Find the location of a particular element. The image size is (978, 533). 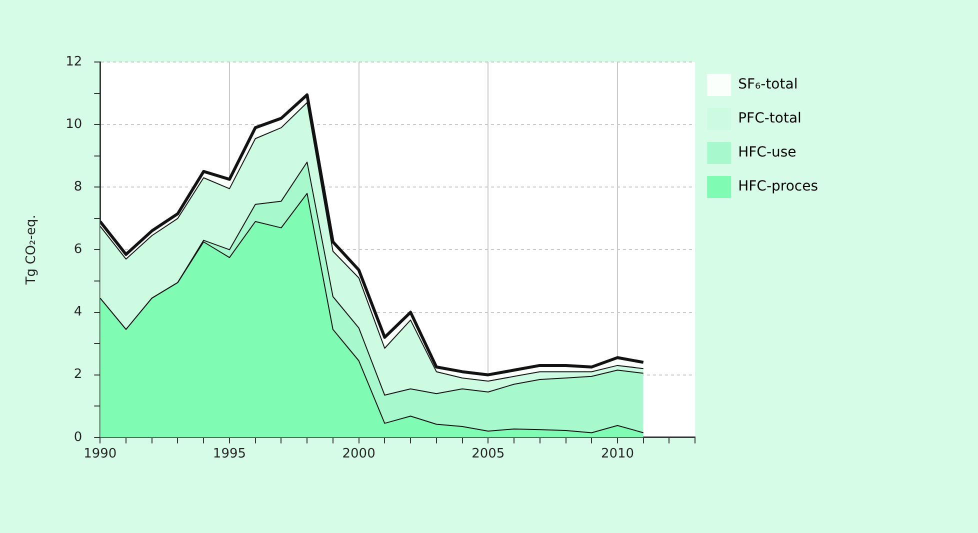

x-tick-label: 2005 is located at coordinates (488, 454).